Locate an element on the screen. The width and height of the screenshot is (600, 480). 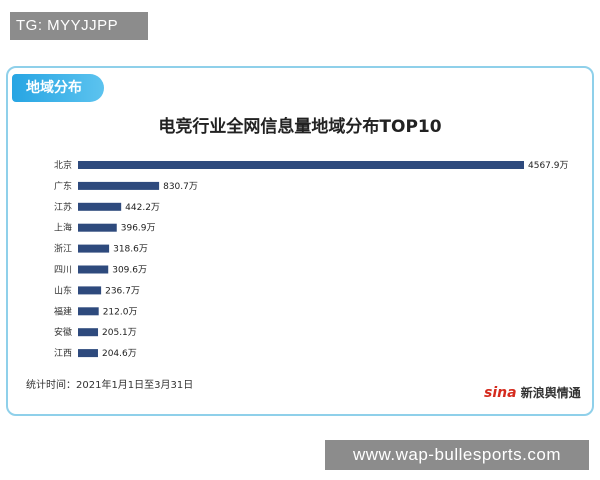
category-label: 江苏 is located at coordinates (63, 207).